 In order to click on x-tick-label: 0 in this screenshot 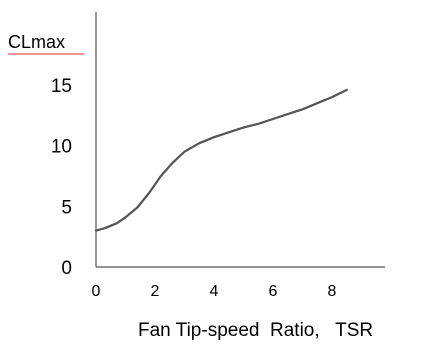, I will do `click(96, 291)`.